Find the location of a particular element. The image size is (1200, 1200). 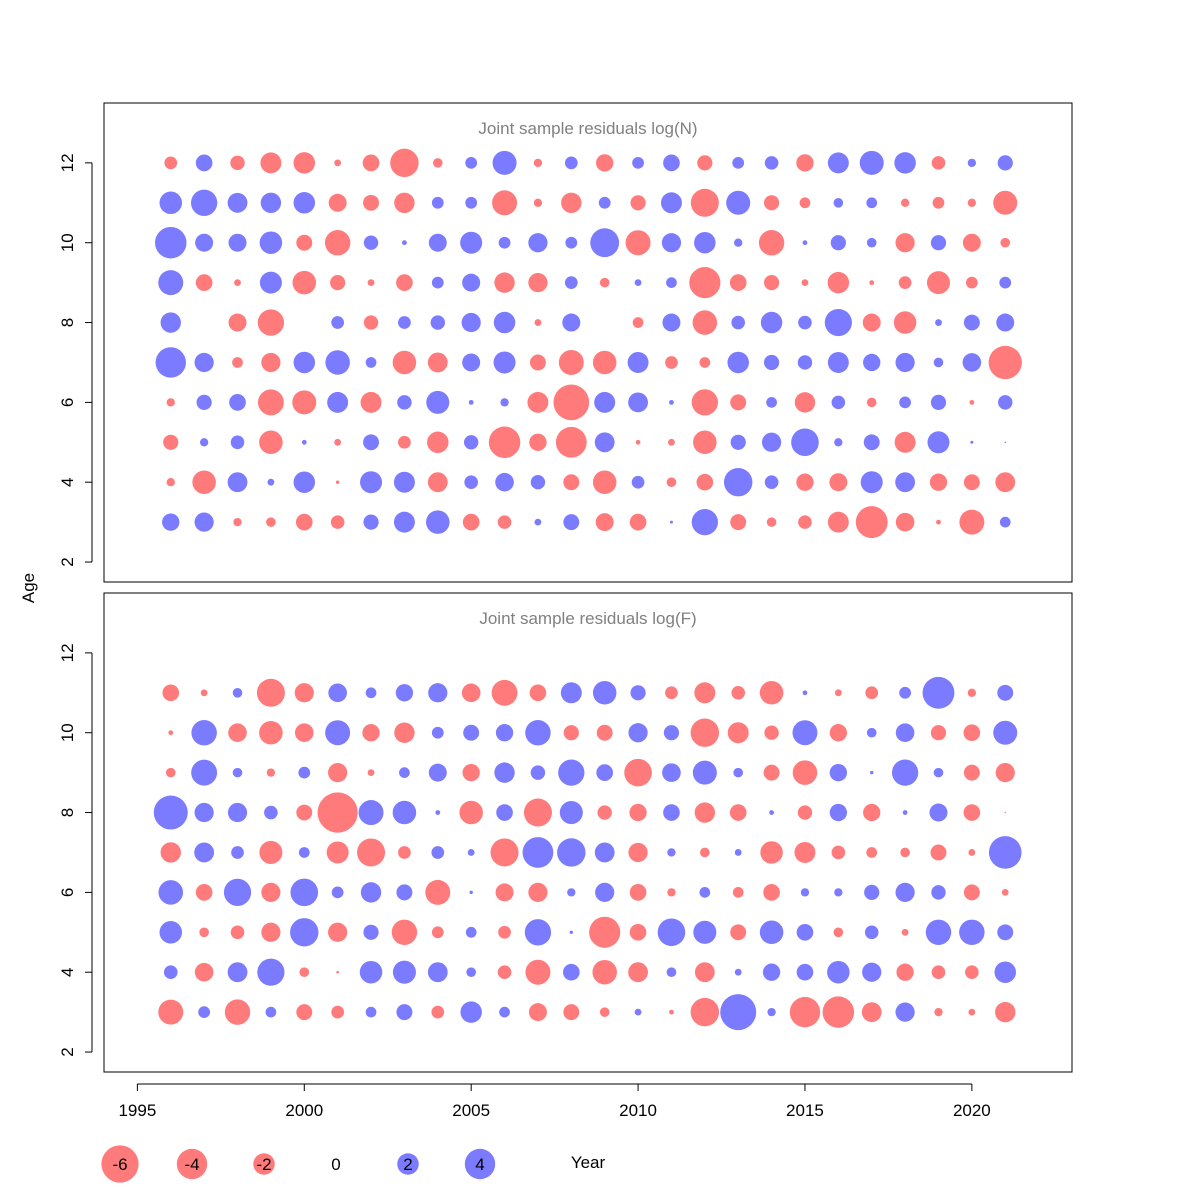

y-tick-label: 12 is located at coordinates (67, 652).